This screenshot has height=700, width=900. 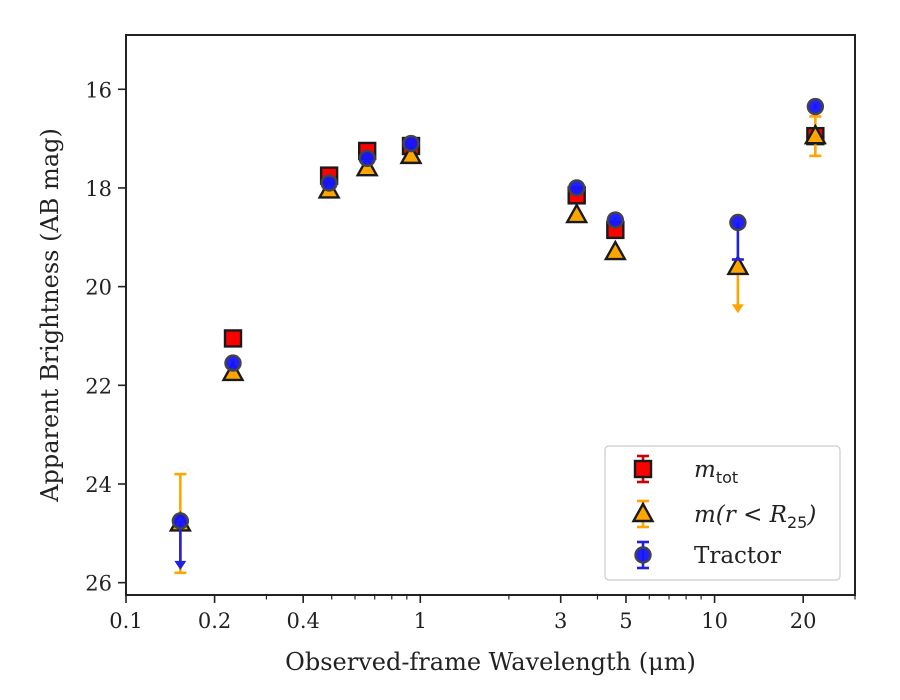 I want to click on y-axis-label: Apparent Brightness (AB mag), so click(x=50, y=315).